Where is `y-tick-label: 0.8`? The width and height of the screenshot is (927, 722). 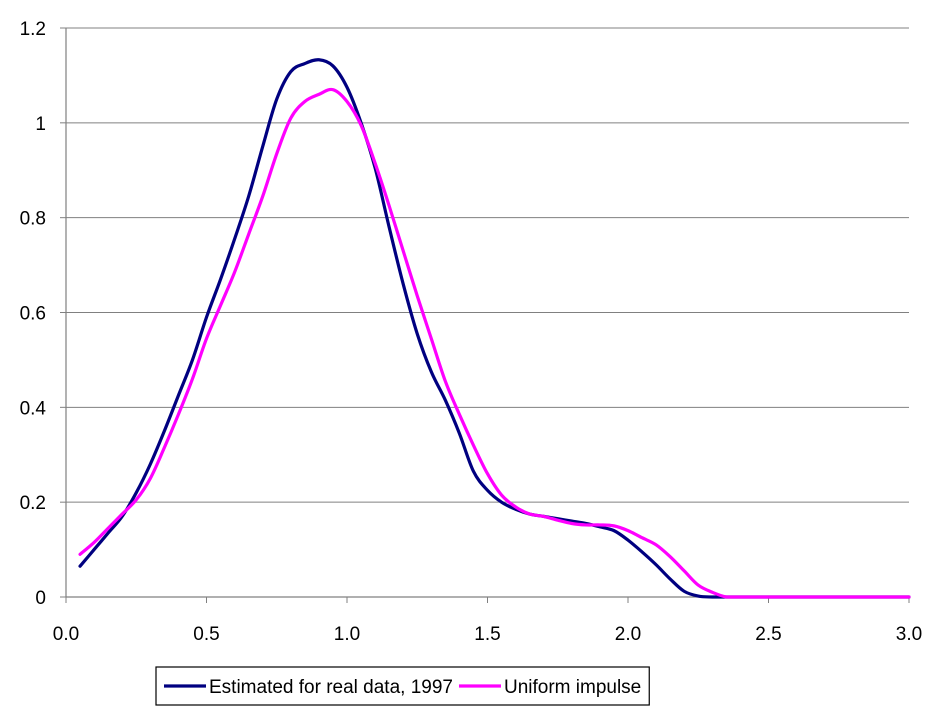 y-tick-label: 0.8 is located at coordinates (33, 219).